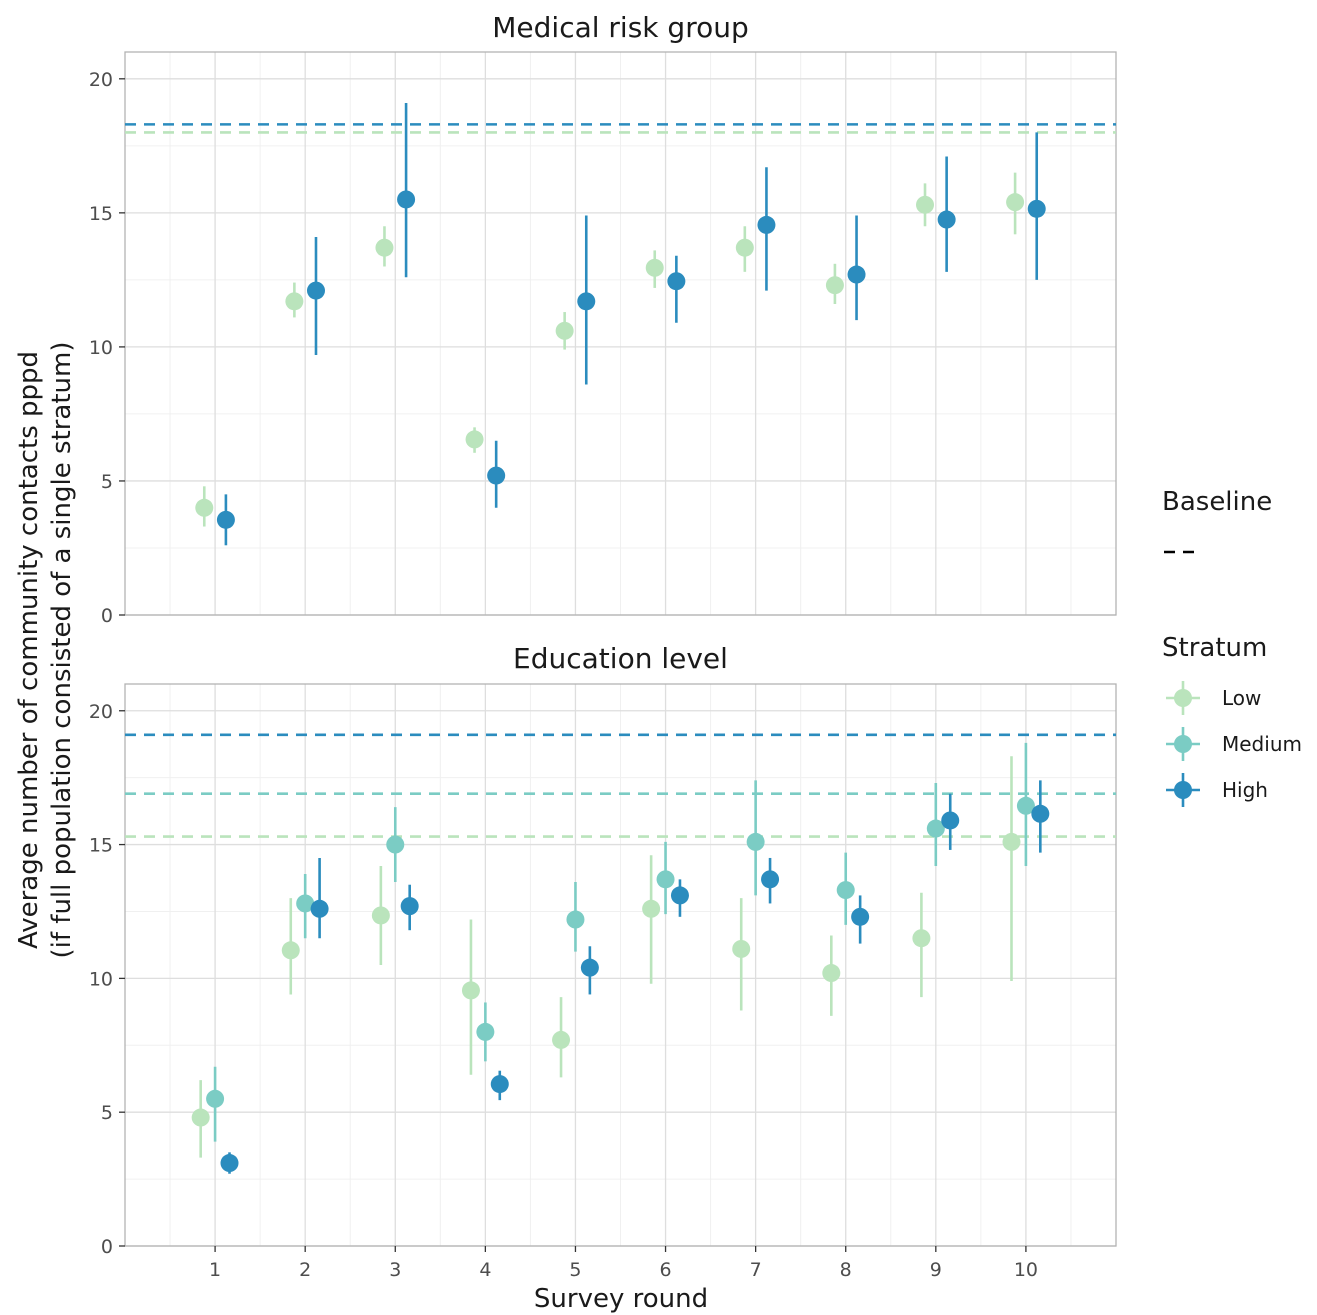 The width and height of the screenshot is (1317, 1315). What do you see at coordinates (305, 1270) in the screenshot?
I see `x-tick-label: 2` at bounding box center [305, 1270].